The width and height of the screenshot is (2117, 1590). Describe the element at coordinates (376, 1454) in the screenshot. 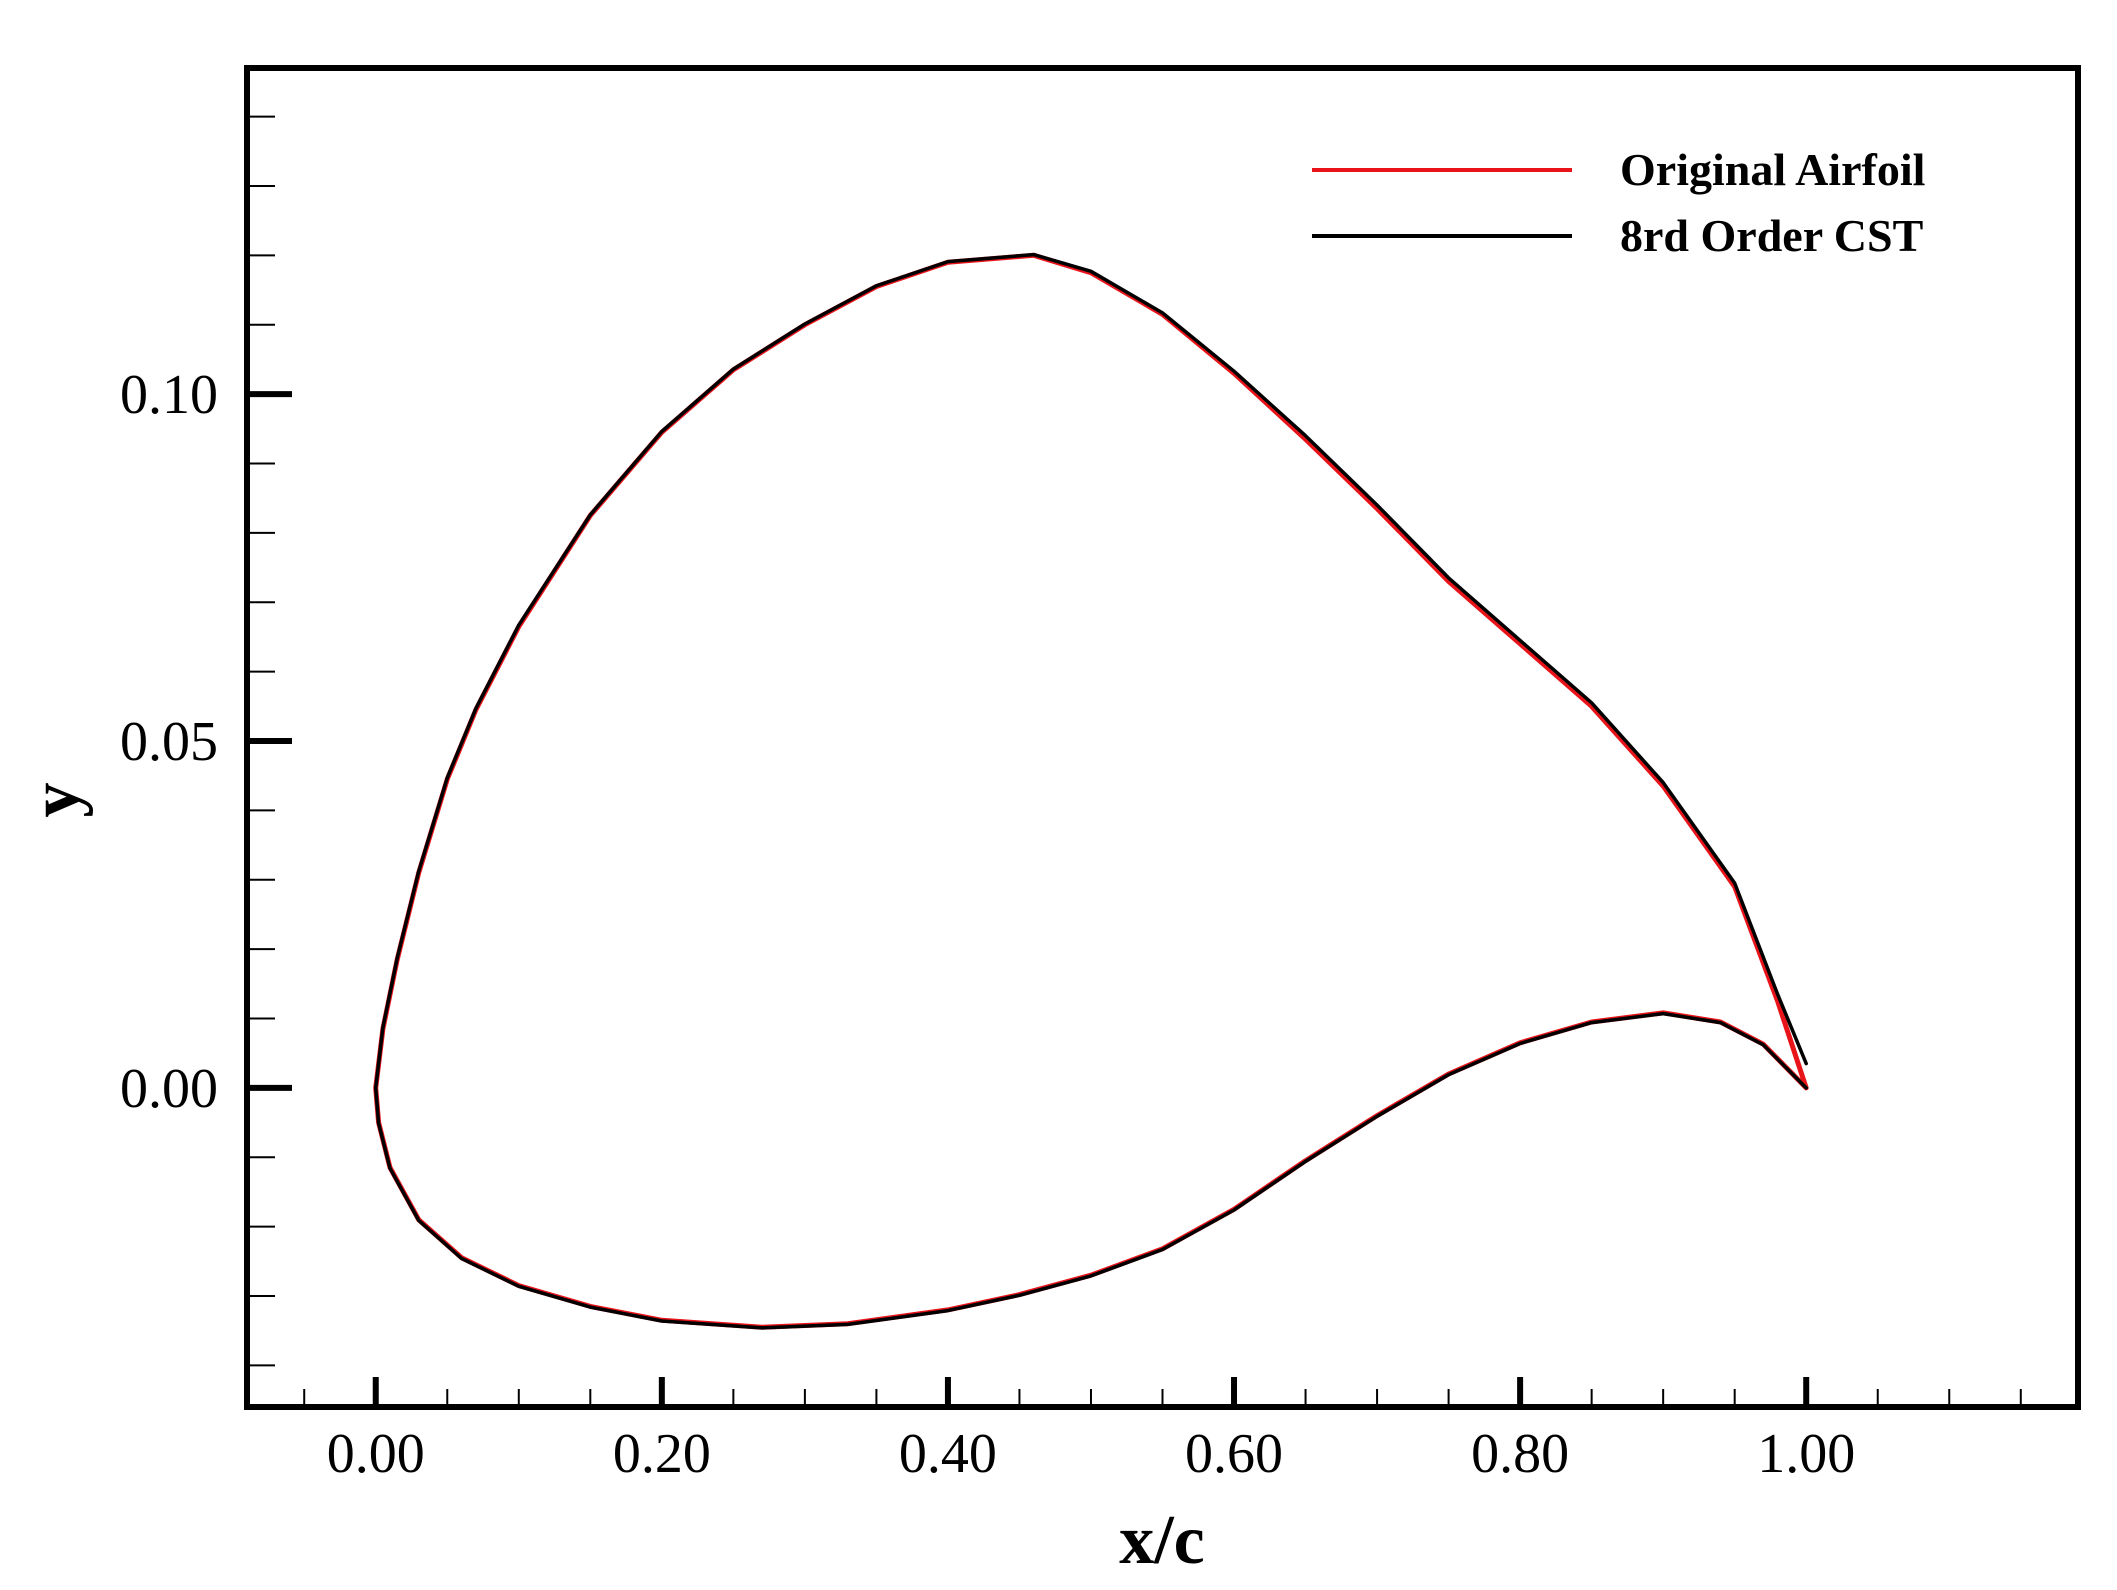

I see `x-tick-label: 0.00` at that location.